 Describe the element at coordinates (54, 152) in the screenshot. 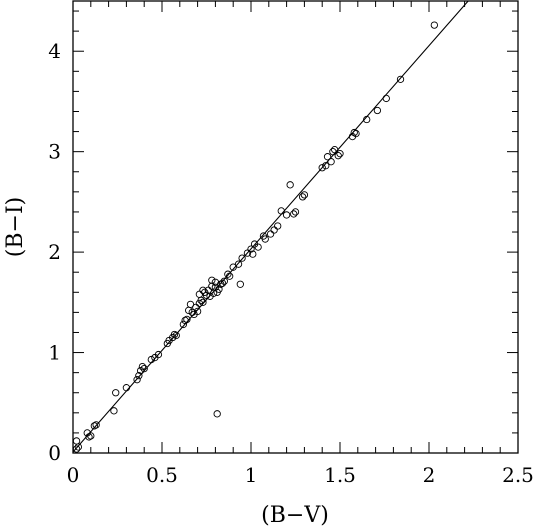

I see `y-tick-label: 3` at that location.